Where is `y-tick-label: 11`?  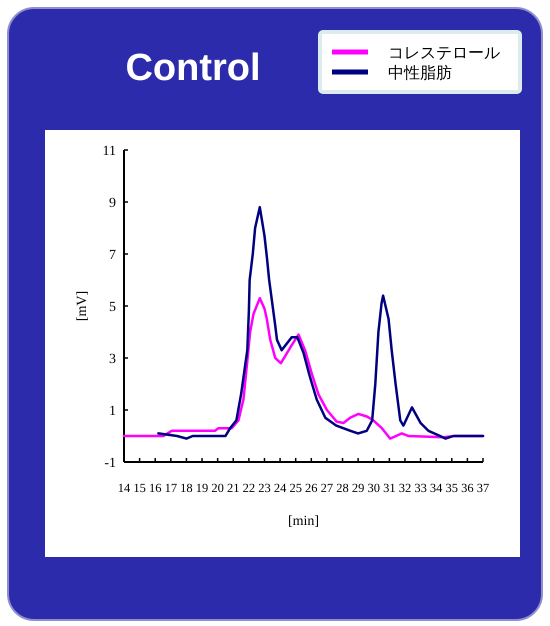
y-tick-label: 11 is located at coordinates (109, 151).